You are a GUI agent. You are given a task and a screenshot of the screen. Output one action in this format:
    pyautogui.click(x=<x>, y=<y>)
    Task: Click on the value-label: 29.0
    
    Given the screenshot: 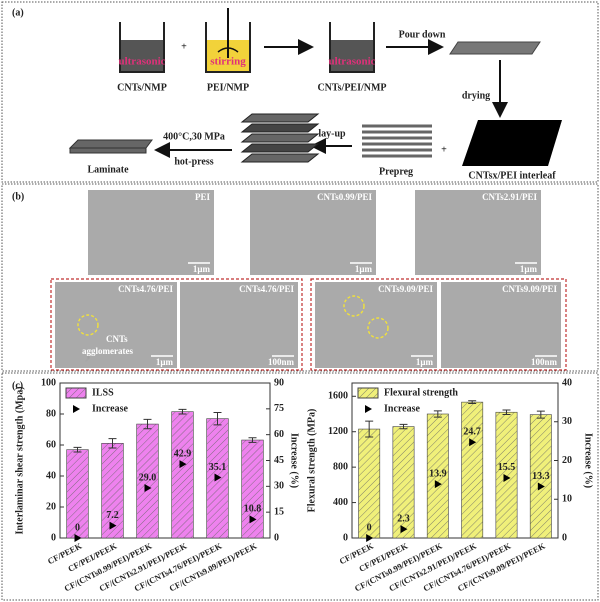 What is the action you would take?
    pyautogui.click(x=148, y=477)
    